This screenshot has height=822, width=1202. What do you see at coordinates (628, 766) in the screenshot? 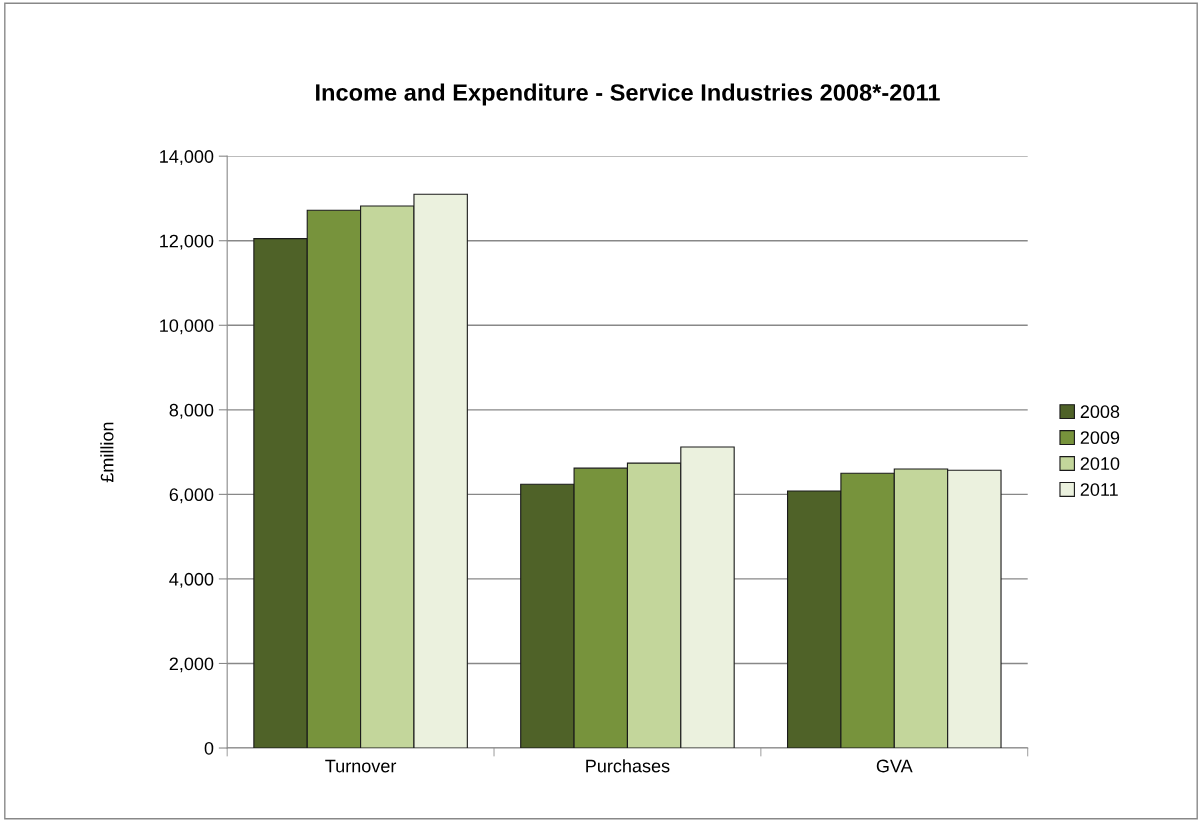
I see `x-tick-label: Purchases` at bounding box center [628, 766].